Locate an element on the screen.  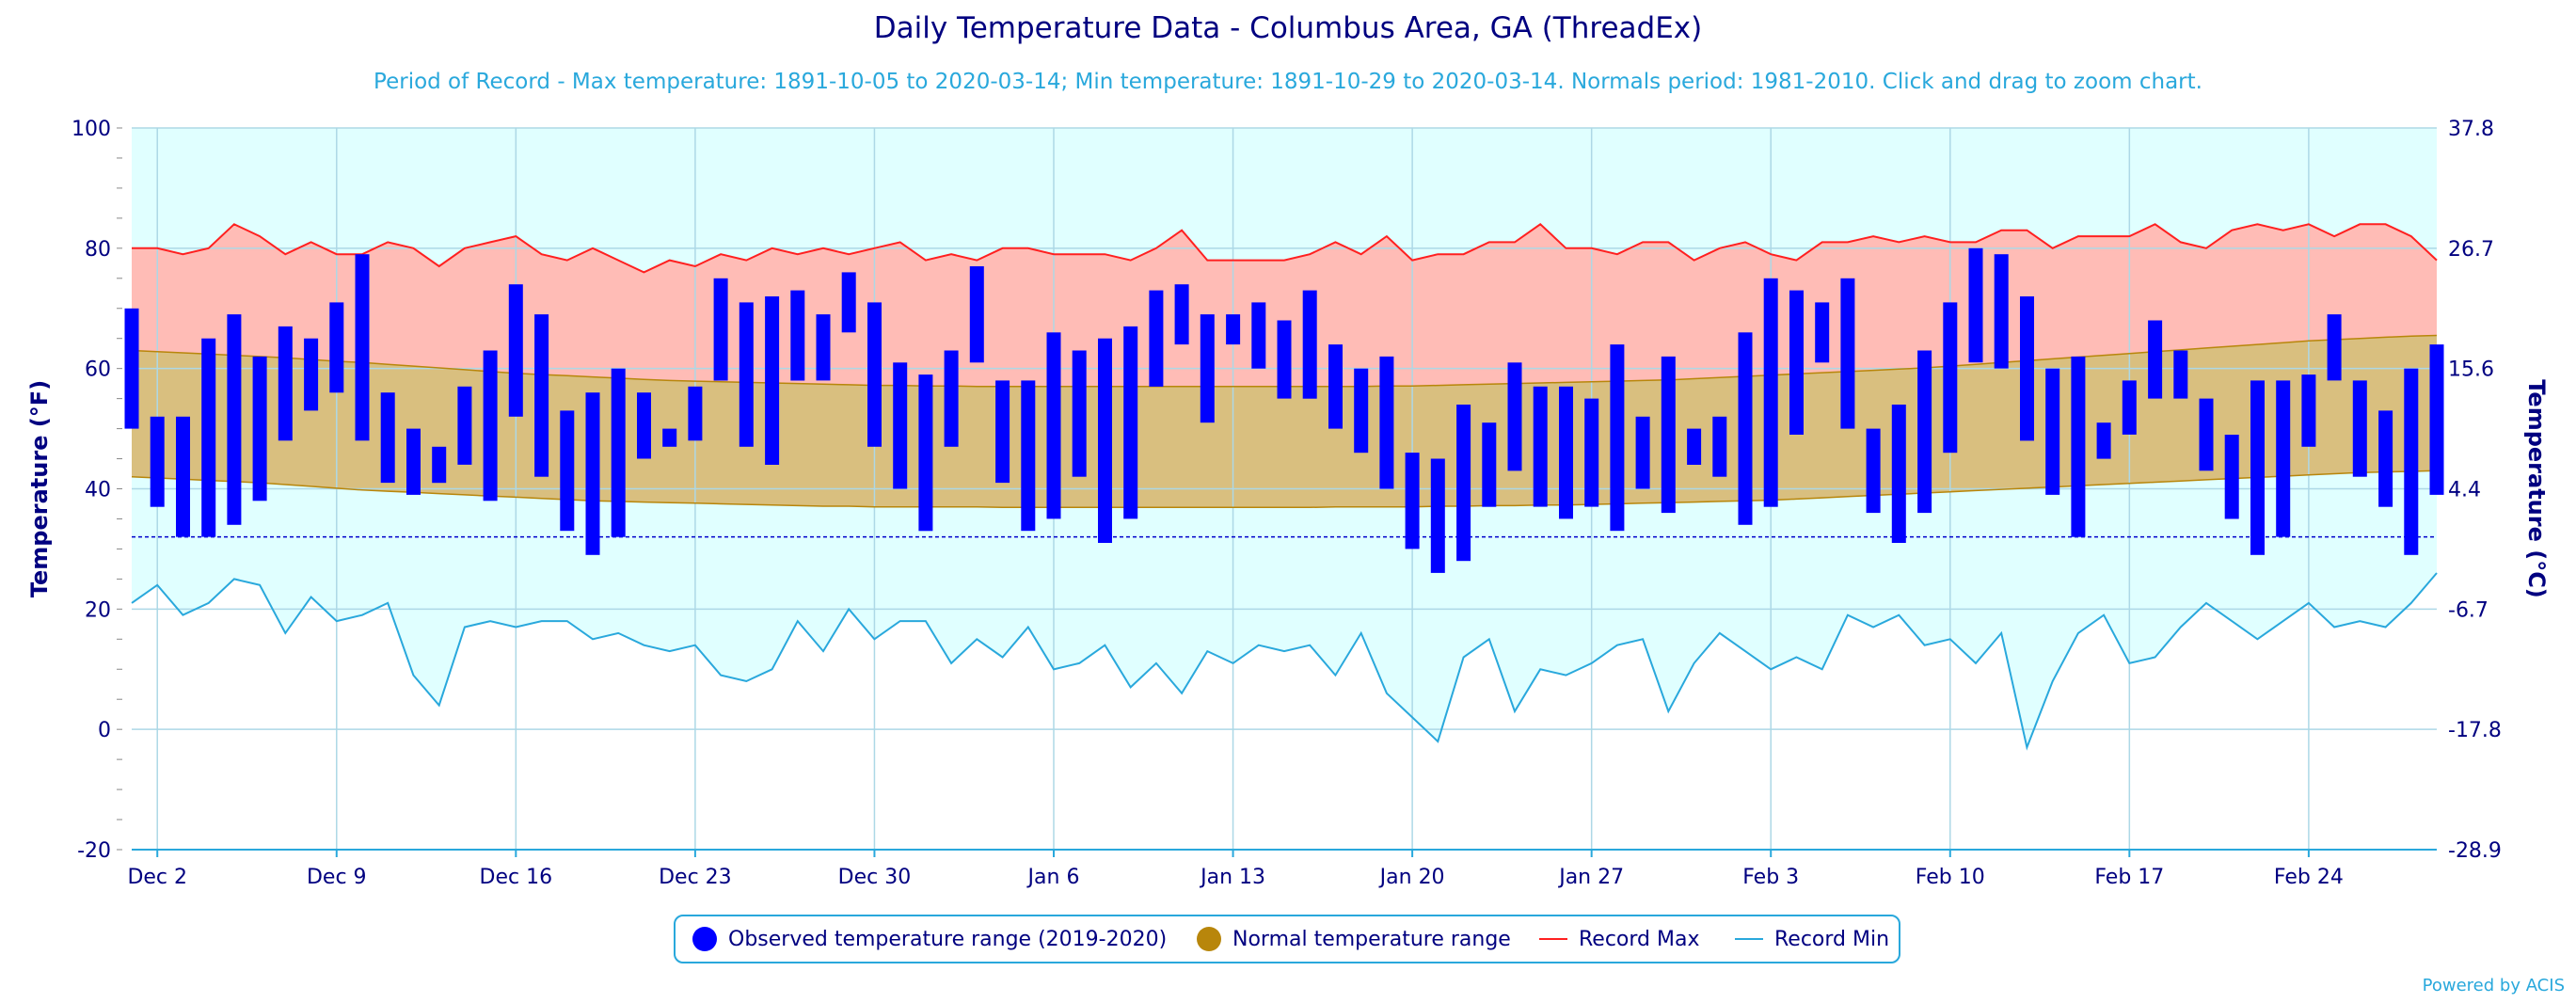
y-tick-label-right: 37.8 is located at coordinates (2471, 129).